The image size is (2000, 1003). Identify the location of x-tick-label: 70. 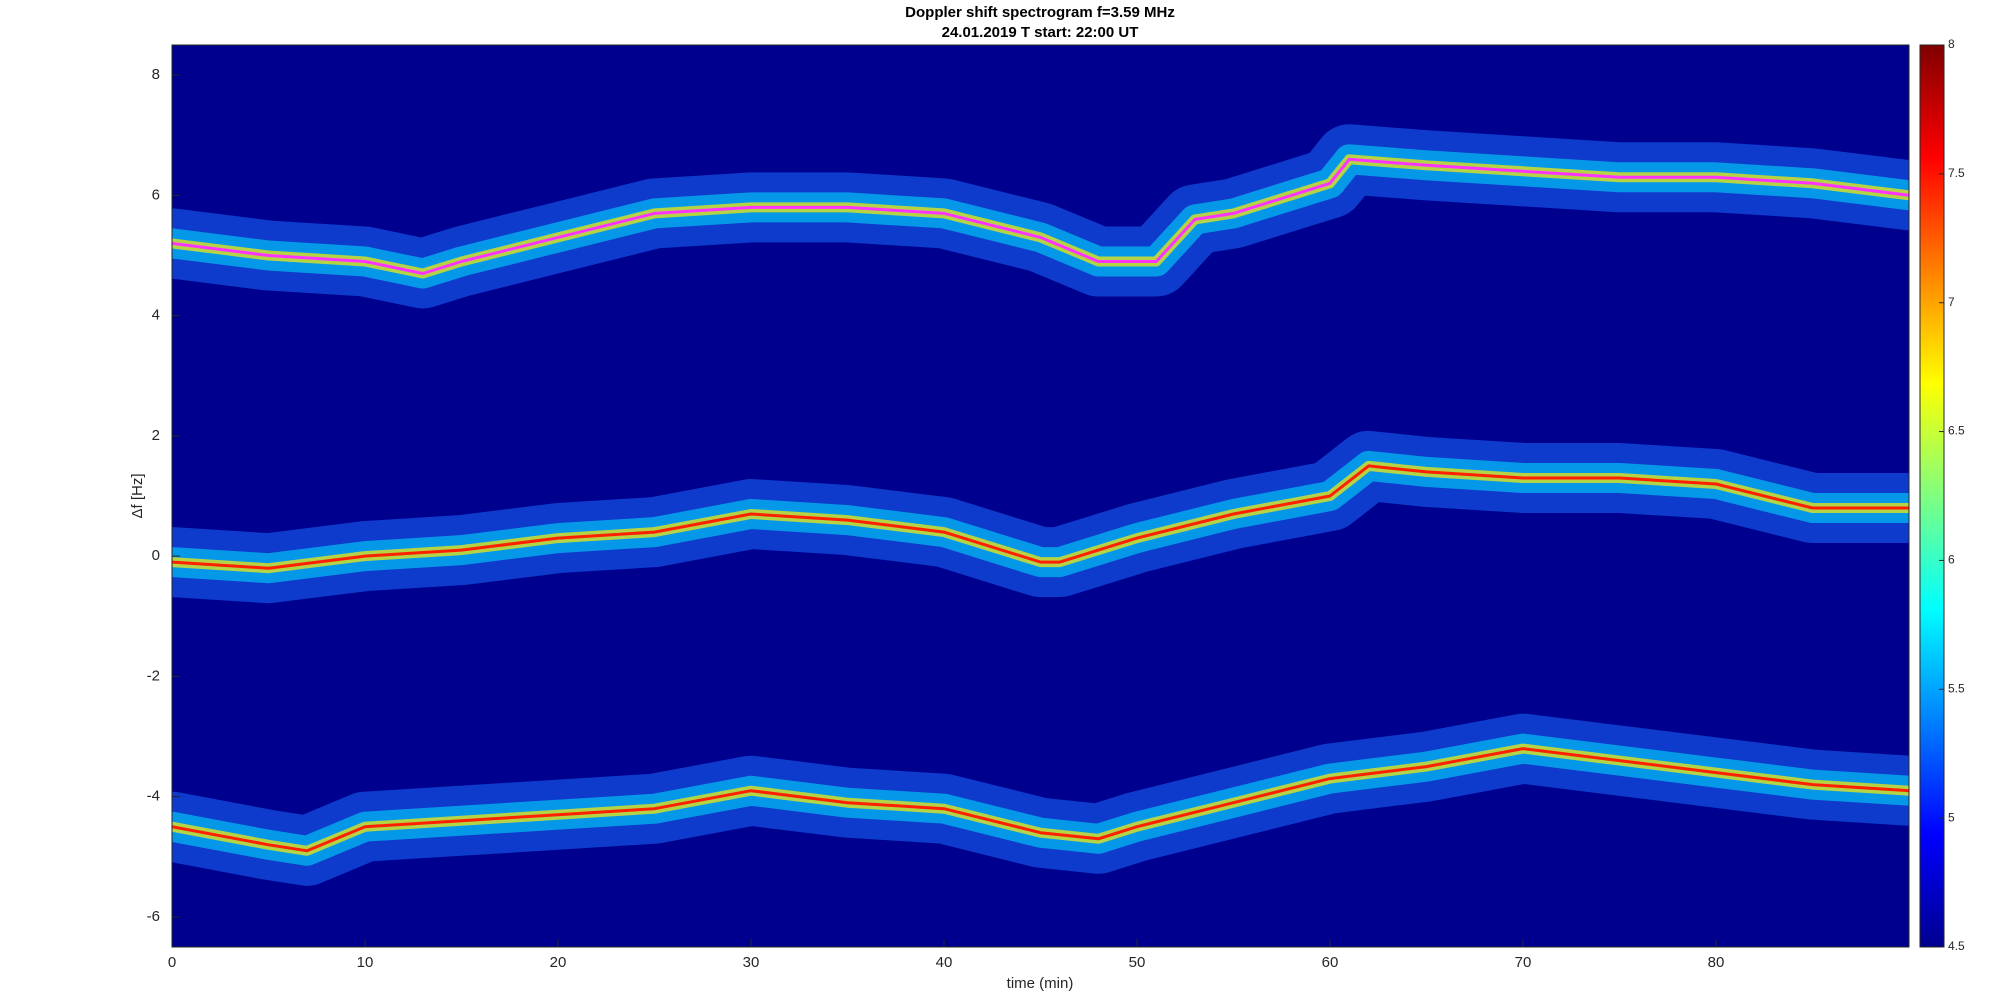
(1523, 962).